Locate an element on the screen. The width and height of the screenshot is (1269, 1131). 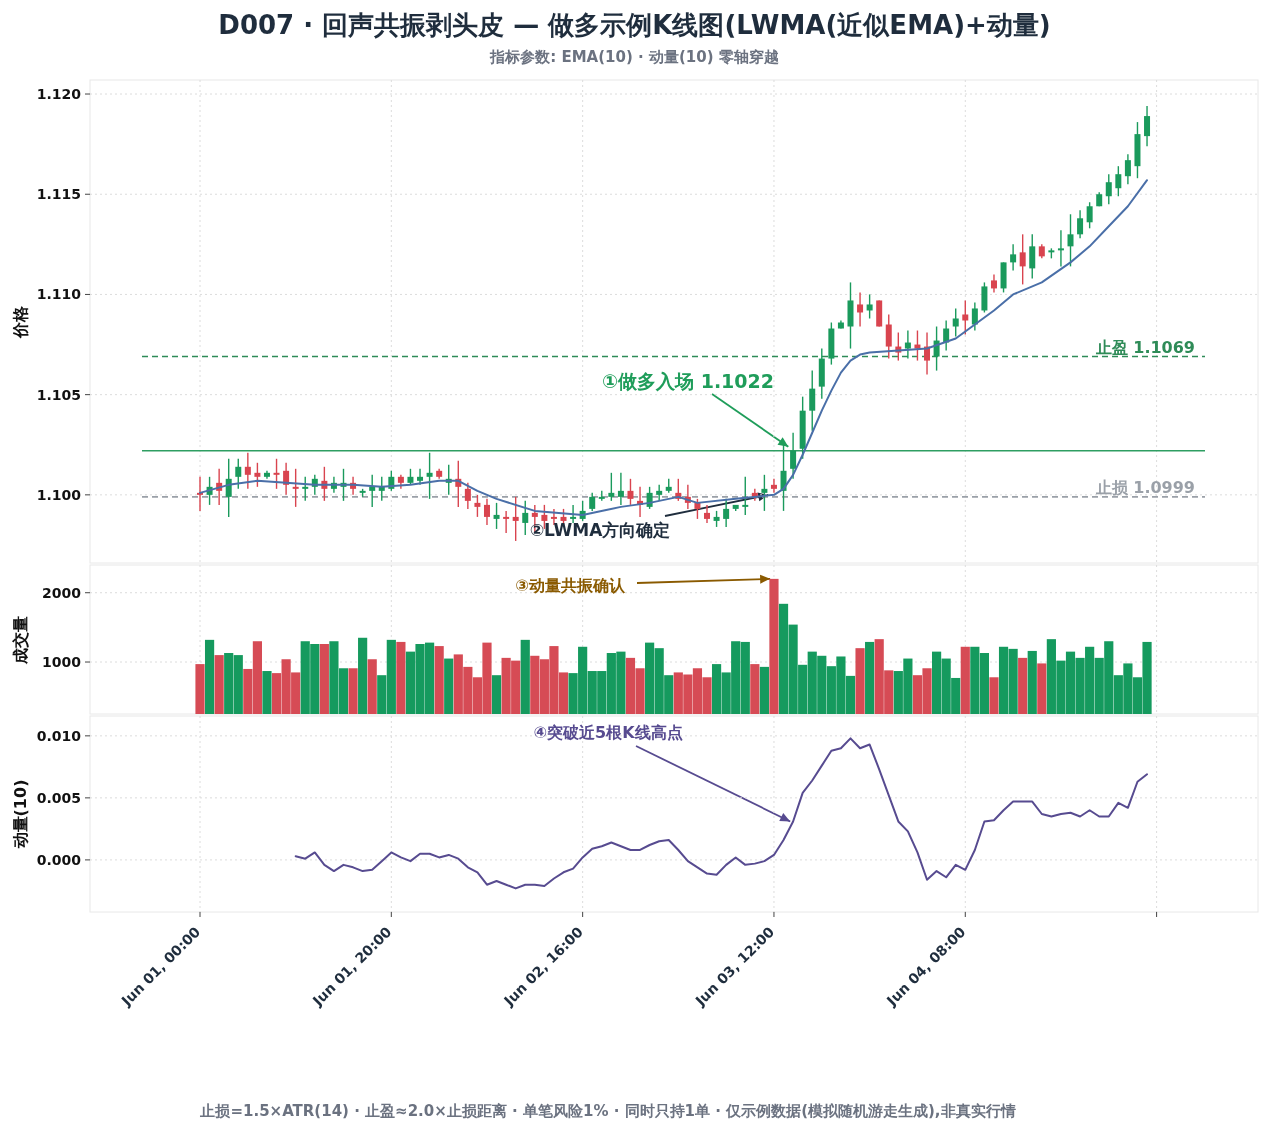
chart-title: D007 · 回声共振剥头皮 — 做多示例K线图(LWMA(近似EMA)+动量) is located at coordinates (634, 25).